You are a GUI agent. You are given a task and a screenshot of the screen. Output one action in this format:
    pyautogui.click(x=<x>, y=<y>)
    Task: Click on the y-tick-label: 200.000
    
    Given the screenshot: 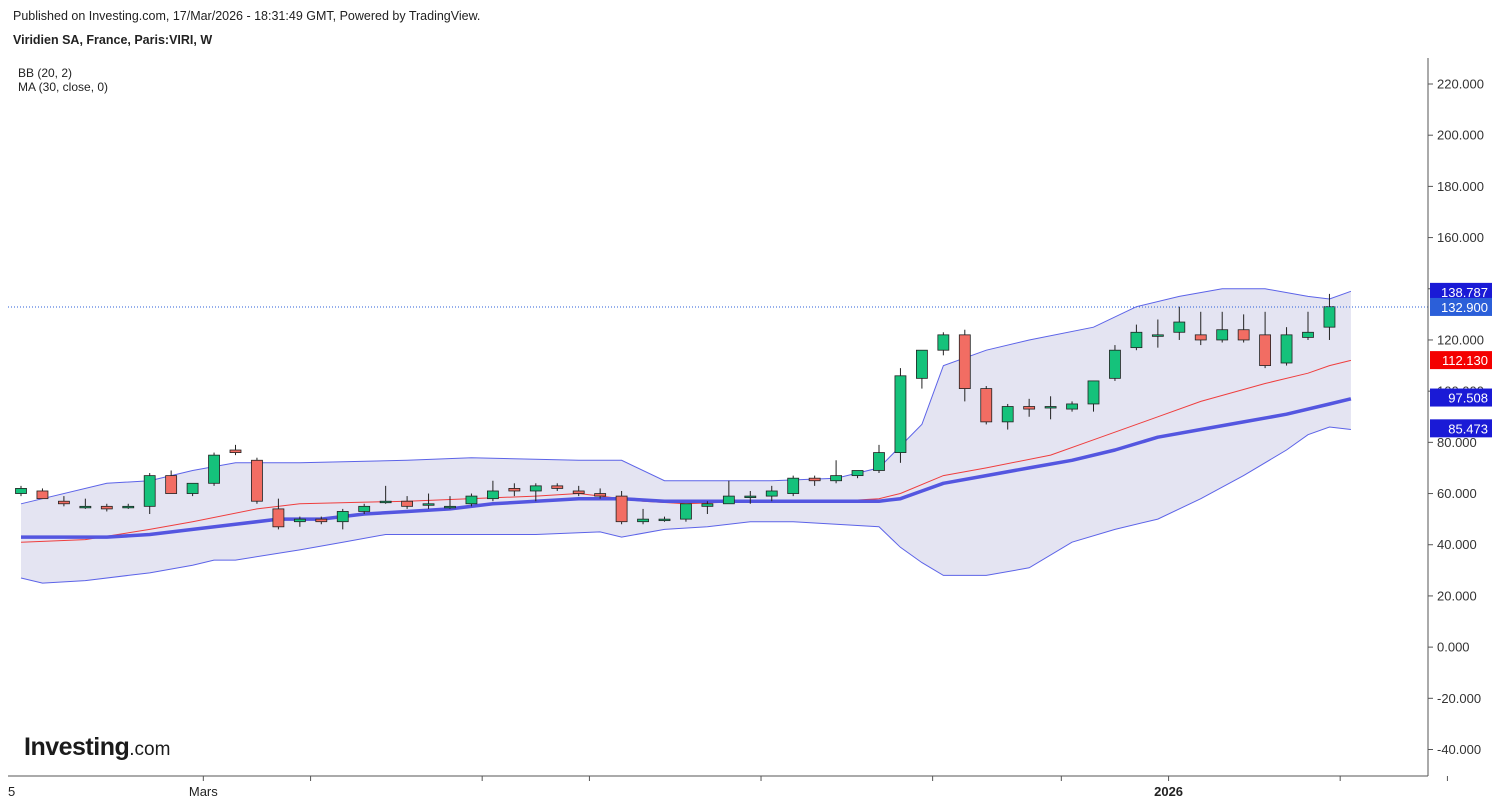 What is the action you would take?
    pyautogui.click(x=1460, y=135)
    